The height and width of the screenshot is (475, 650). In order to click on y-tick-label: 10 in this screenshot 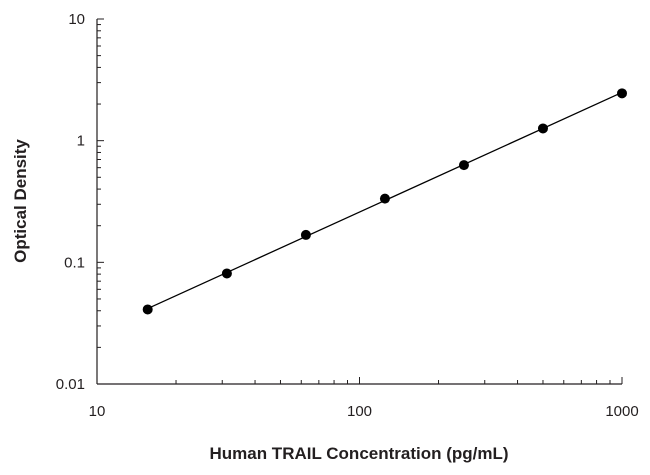, I will do `click(76, 19)`.